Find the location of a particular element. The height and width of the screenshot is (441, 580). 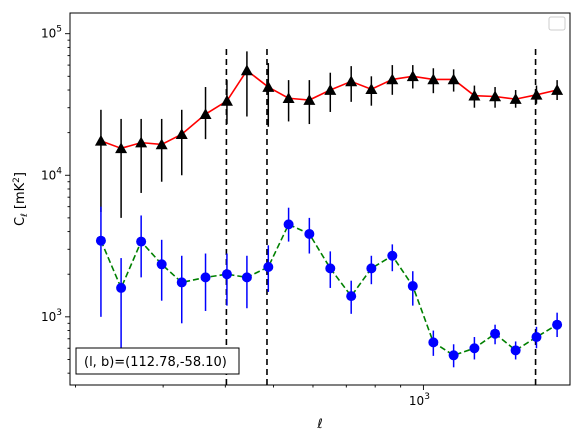

y-tick-label: 10³ is located at coordinates (51, 316).